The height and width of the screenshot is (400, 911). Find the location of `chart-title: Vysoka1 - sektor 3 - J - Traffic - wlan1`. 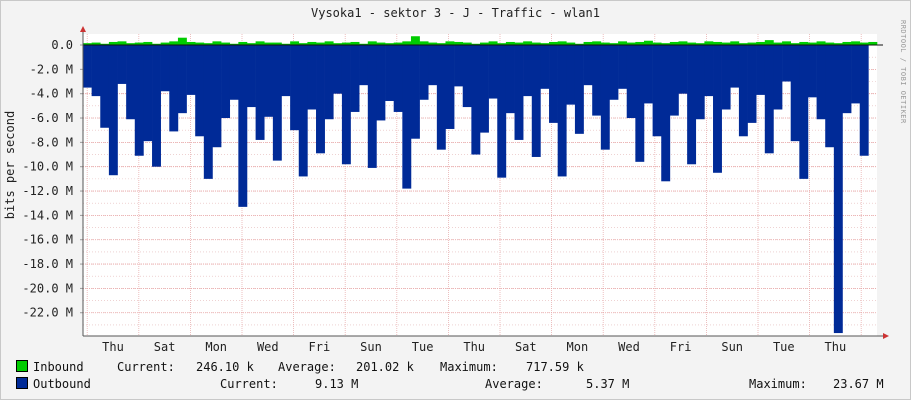

chart-title: Vysoka1 - sektor 3 - J - Traffic - wlan1 is located at coordinates (455, 13).